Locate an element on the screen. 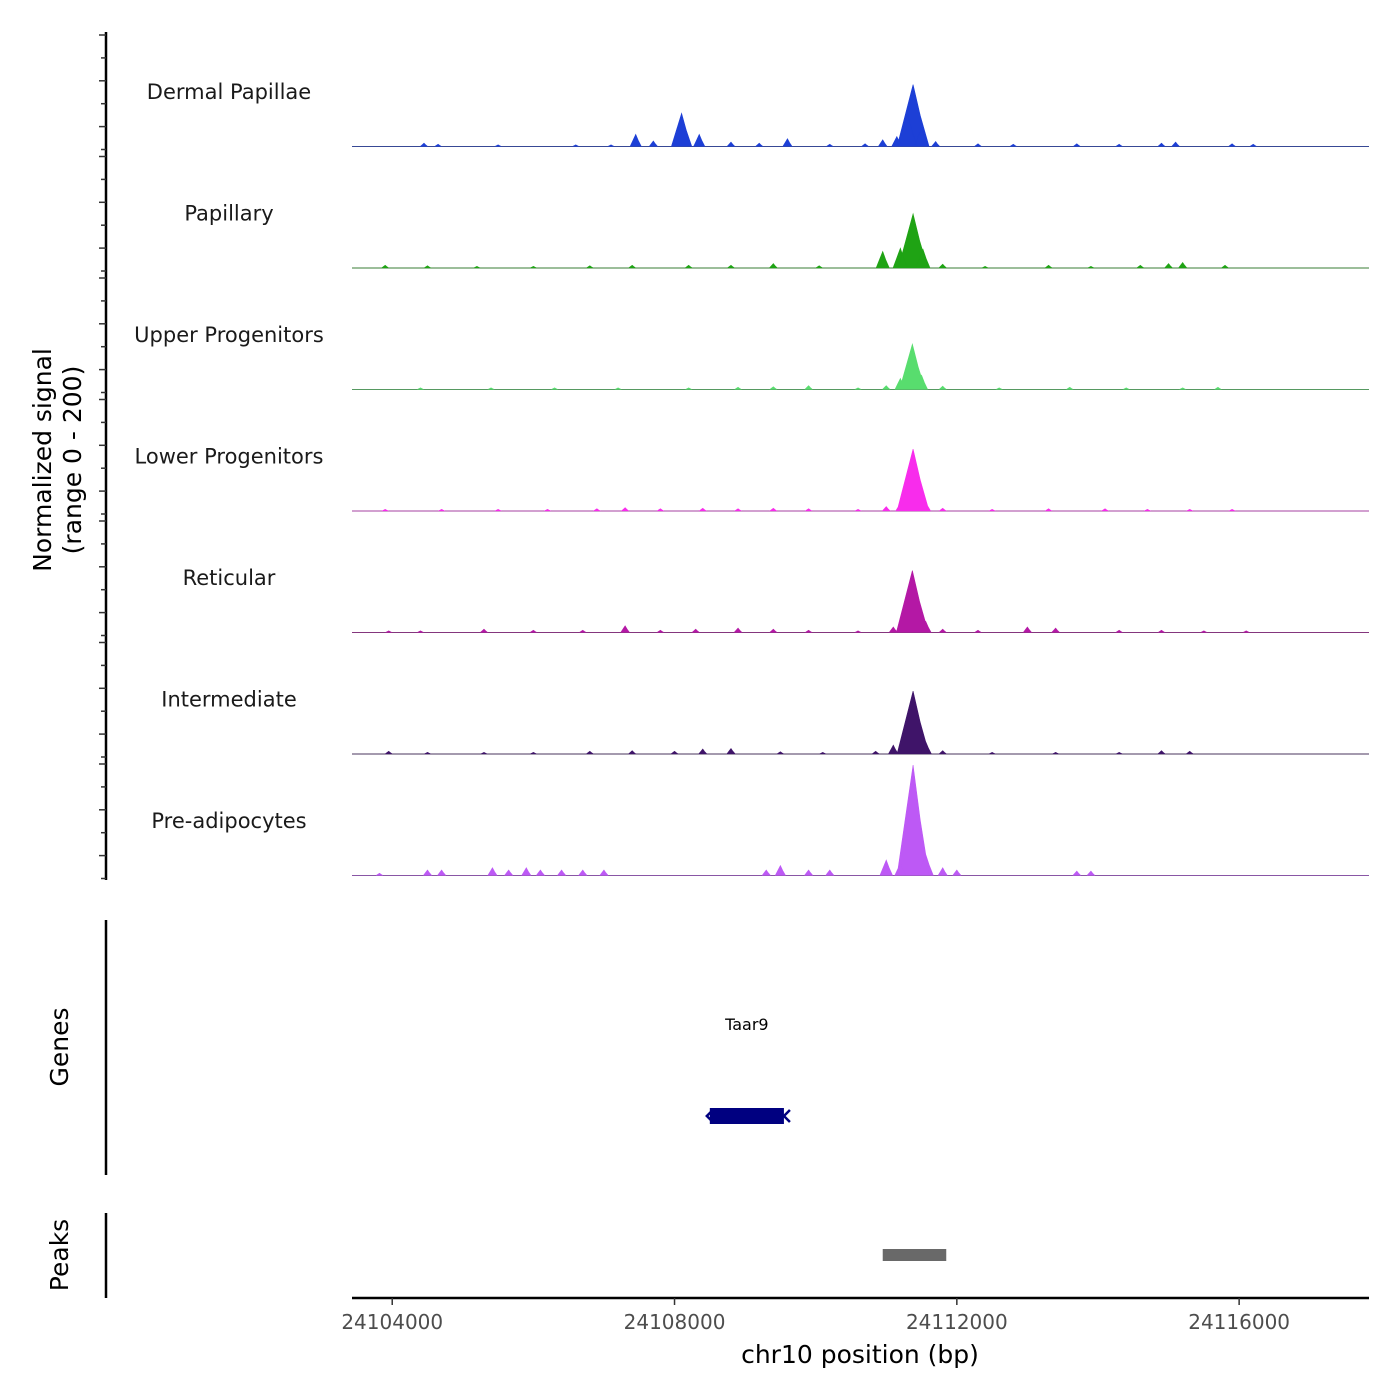  x-tick-label: 24116000 is located at coordinates (1239, 1322).